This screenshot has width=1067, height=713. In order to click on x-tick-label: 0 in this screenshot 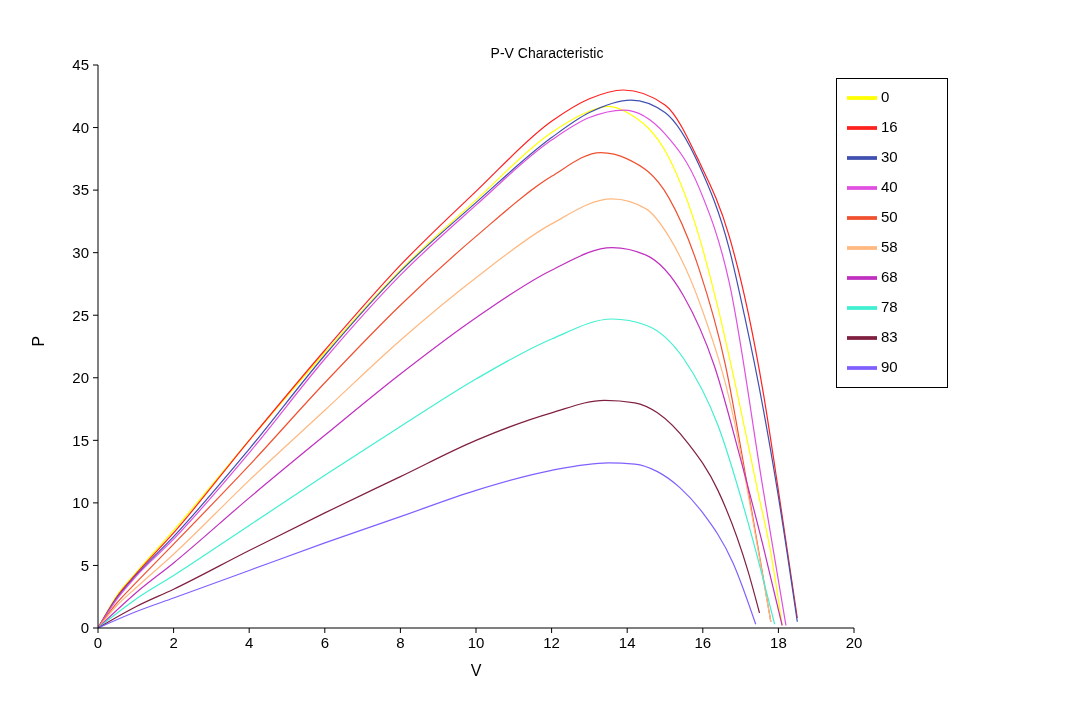, I will do `click(98, 642)`.